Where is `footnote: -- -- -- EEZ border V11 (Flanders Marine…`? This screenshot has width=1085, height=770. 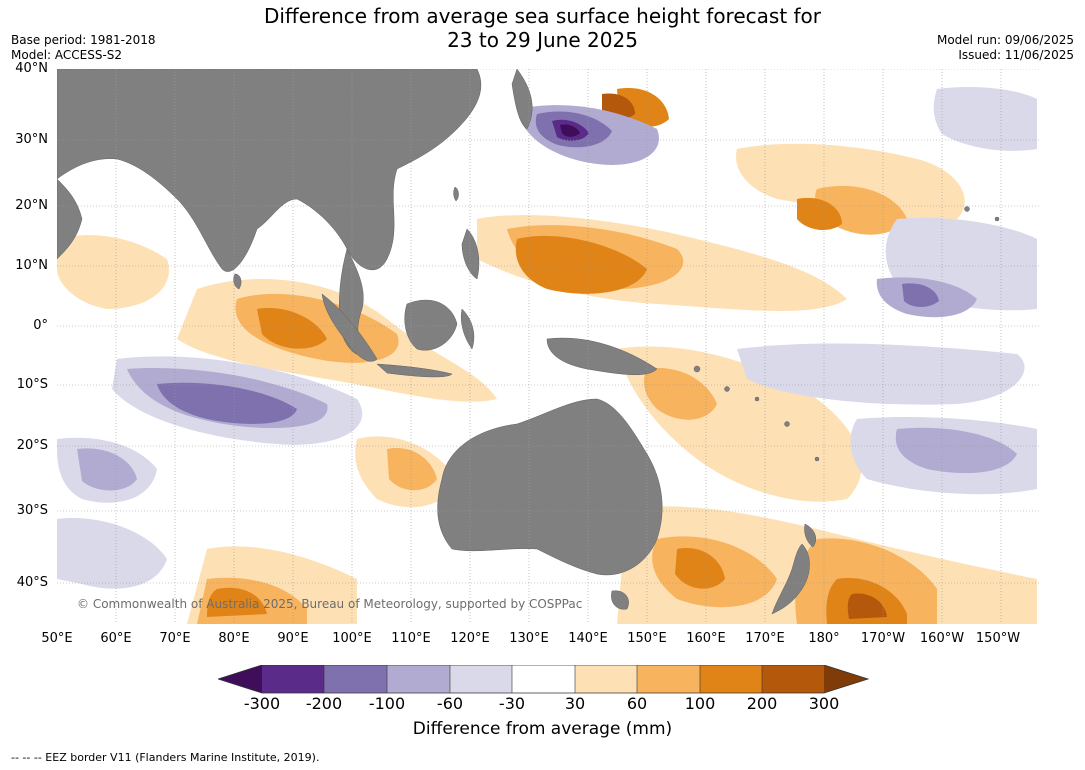 footnote: -- -- -- EEZ border V11 (Flanders Marine… is located at coordinates (165, 757).